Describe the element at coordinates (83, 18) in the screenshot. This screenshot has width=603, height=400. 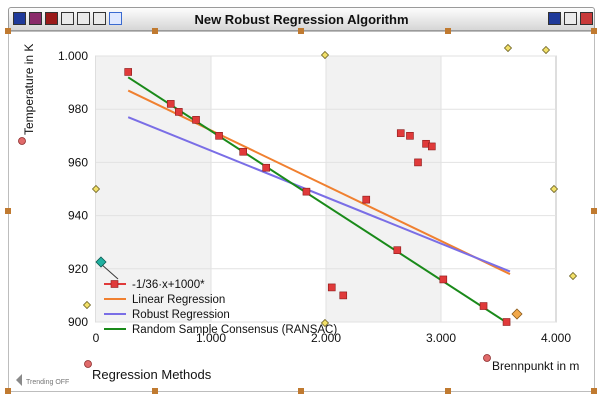
I see `trend-icon` at that location.